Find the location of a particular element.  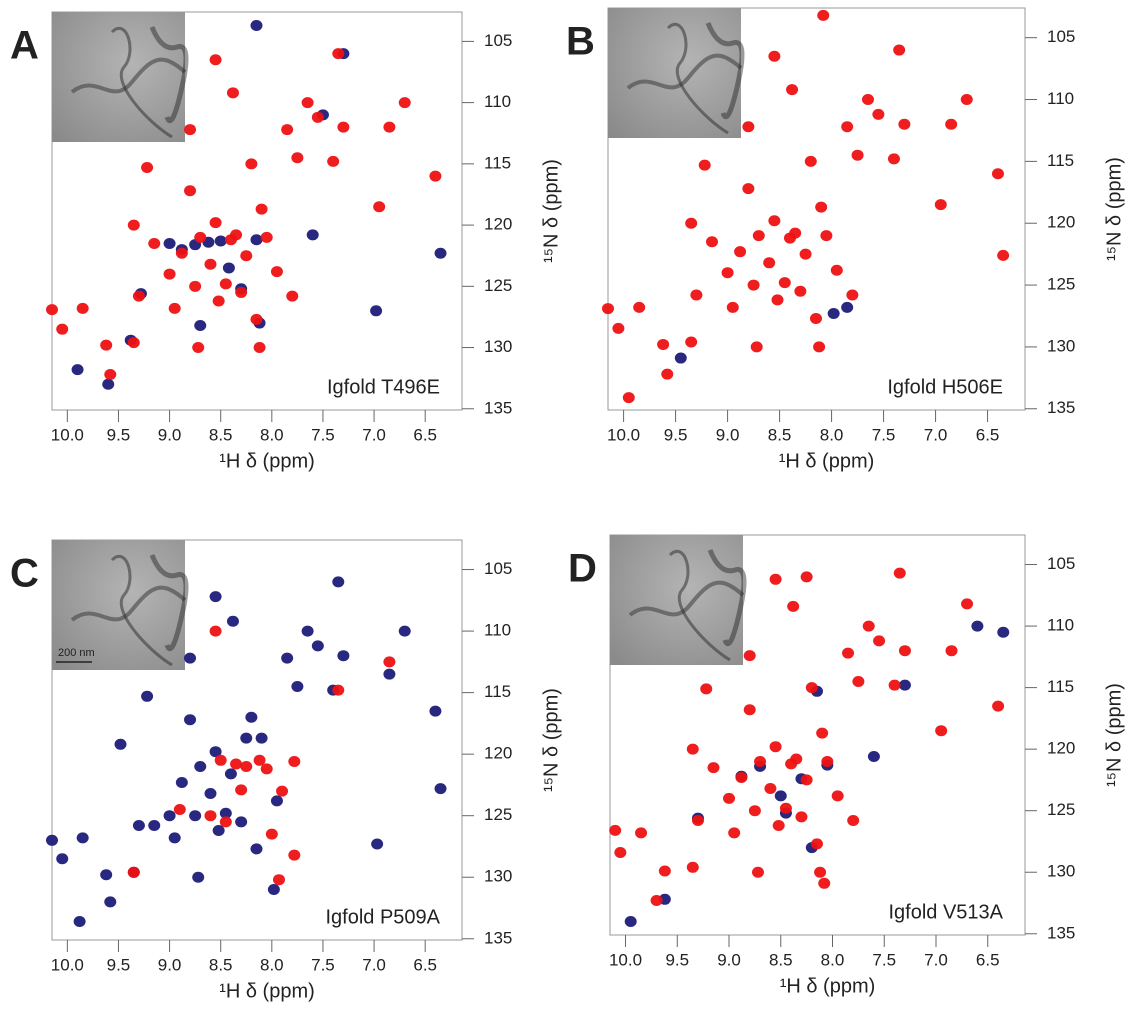

x-axis-label: ¹H δ (ppm) is located at coordinates (827, 461).